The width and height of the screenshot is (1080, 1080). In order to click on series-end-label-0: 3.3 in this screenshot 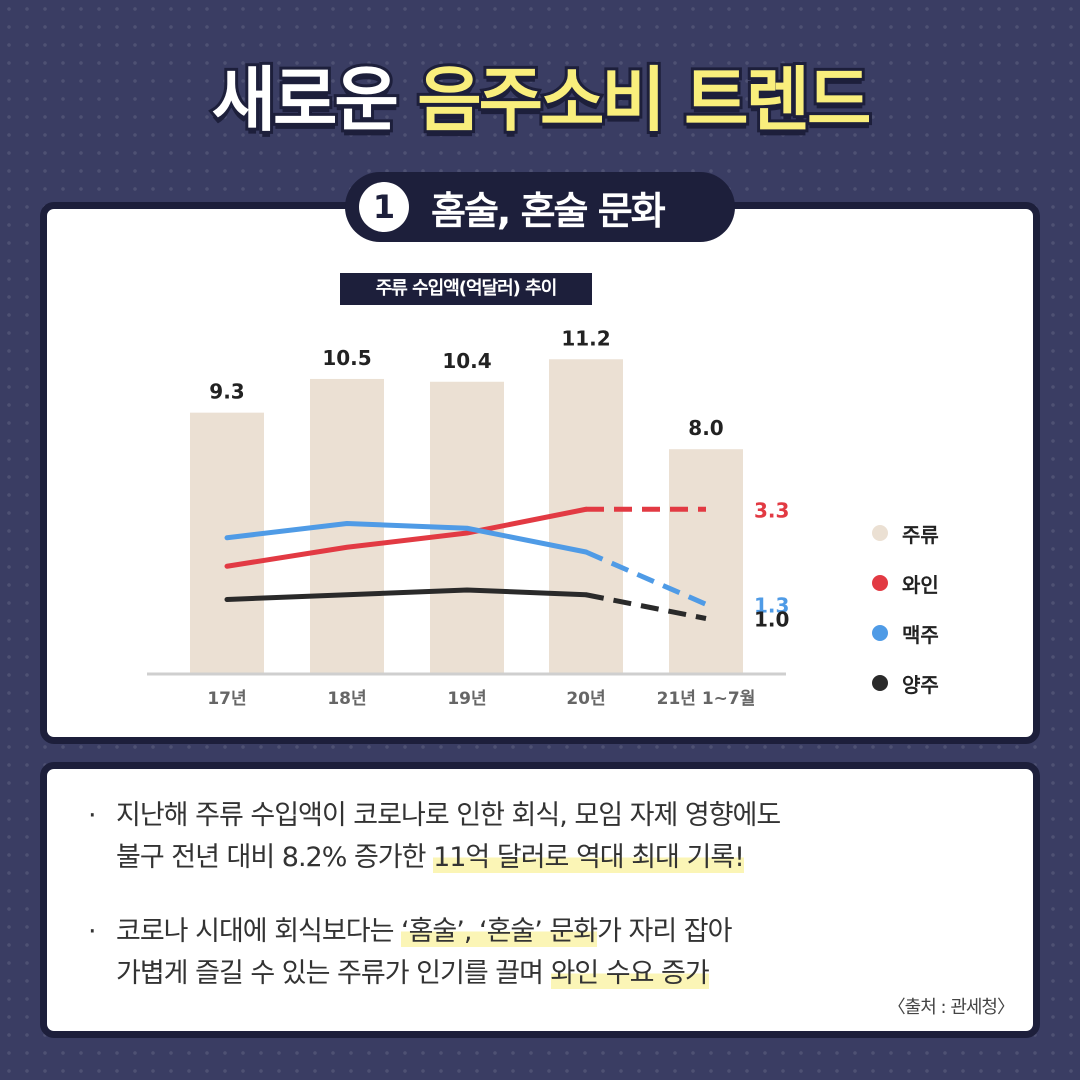, I will do `click(771, 510)`.